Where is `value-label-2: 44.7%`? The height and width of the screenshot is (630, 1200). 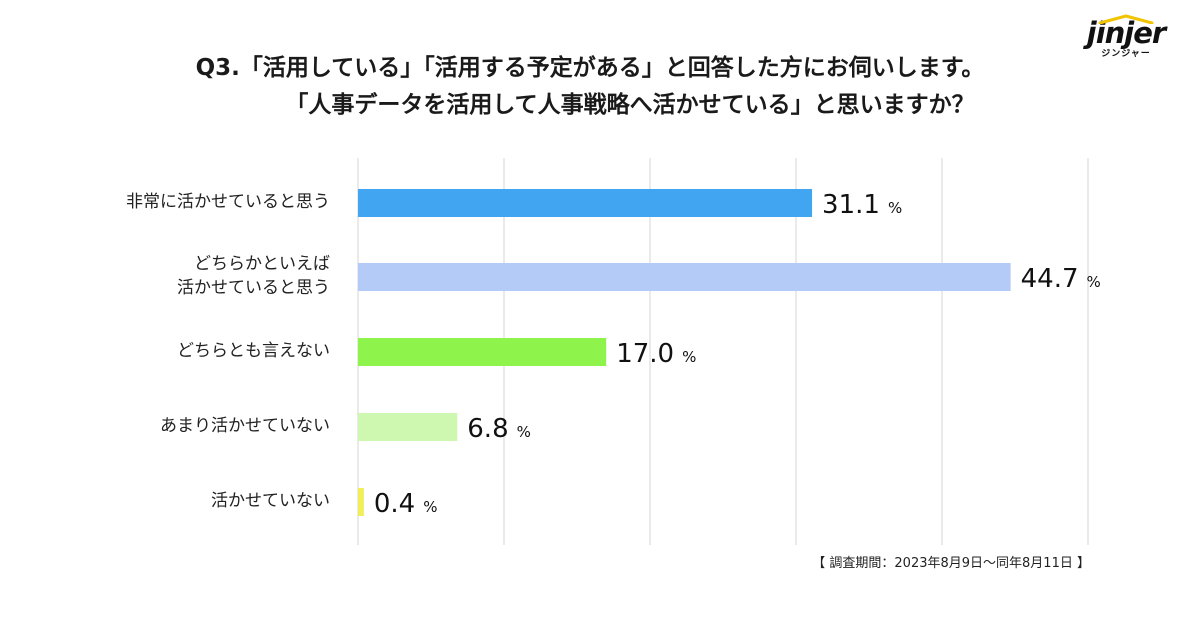 value-label-2: 44.7% is located at coordinates (1061, 279).